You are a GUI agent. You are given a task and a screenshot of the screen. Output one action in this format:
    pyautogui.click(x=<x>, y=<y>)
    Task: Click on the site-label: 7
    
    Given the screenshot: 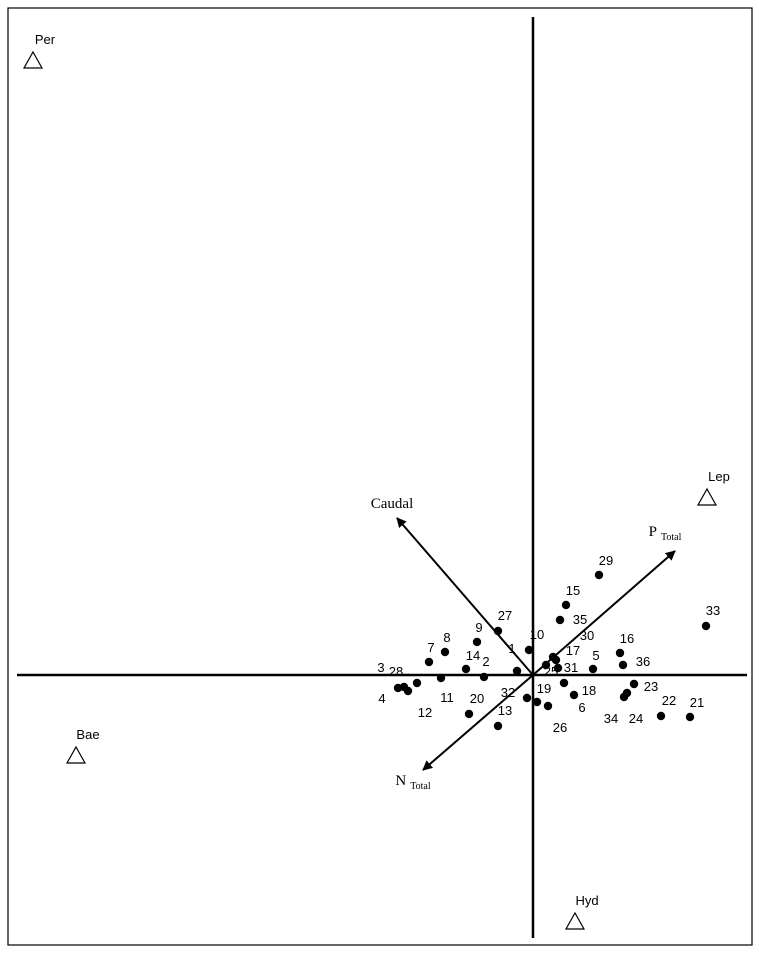 What is the action you would take?
    pyautogui.click(x=430, y=647)
    